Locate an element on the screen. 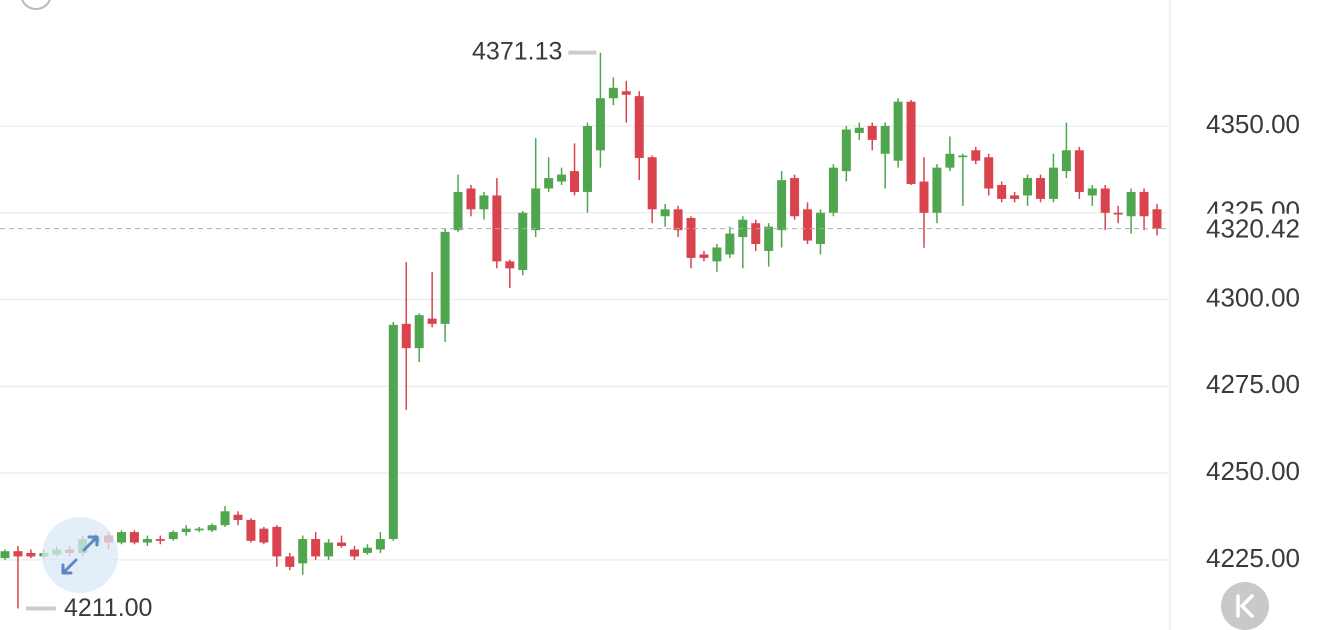 Image resolution: width=1320 pixels, height=630 pixels. reset-icon is located at coordinates (1245, 606).